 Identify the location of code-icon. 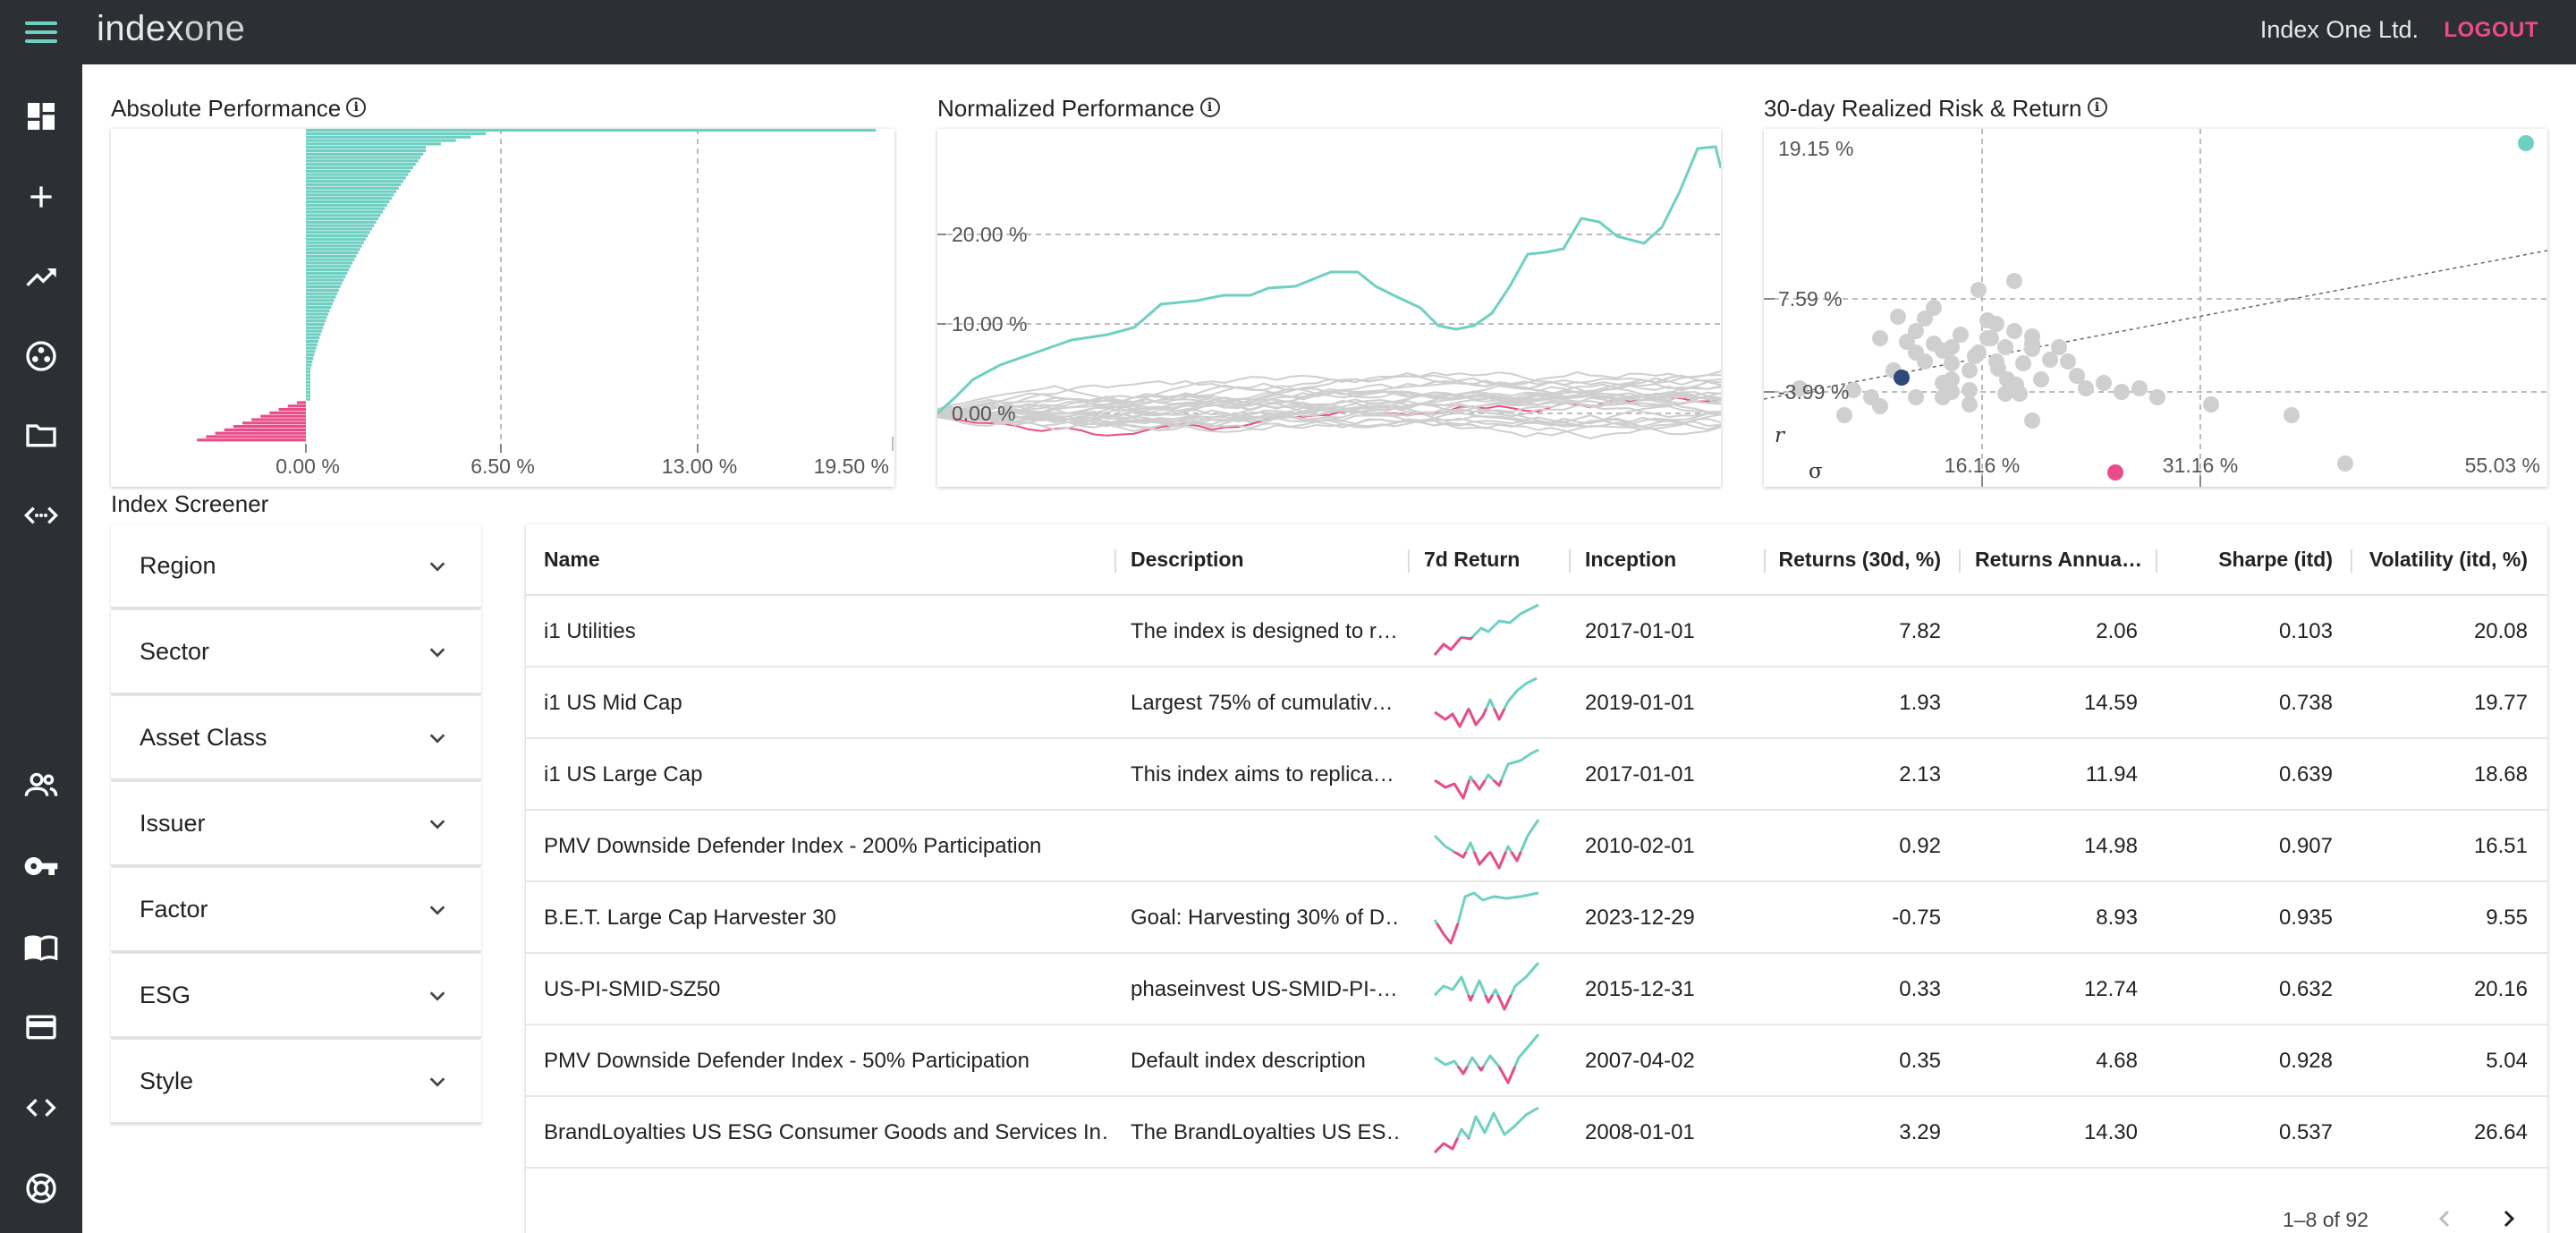
(41, 1108).